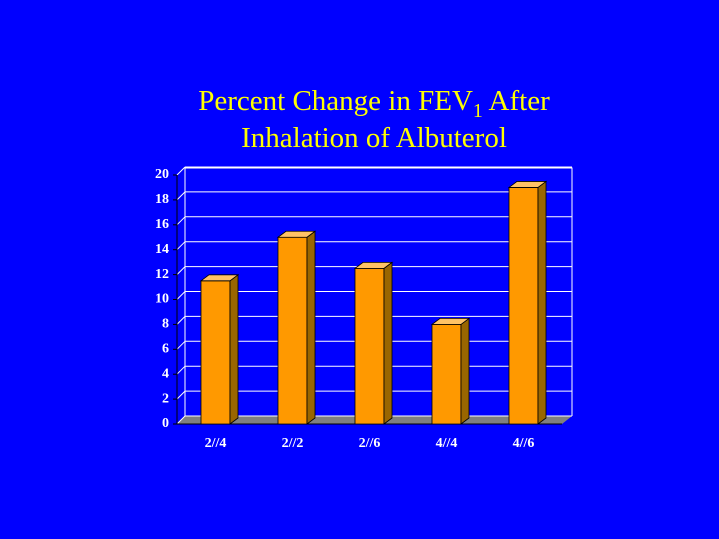 This screenshot has width=719, height=539. I want to click on y-tick-label: 0, so click(165, 423).